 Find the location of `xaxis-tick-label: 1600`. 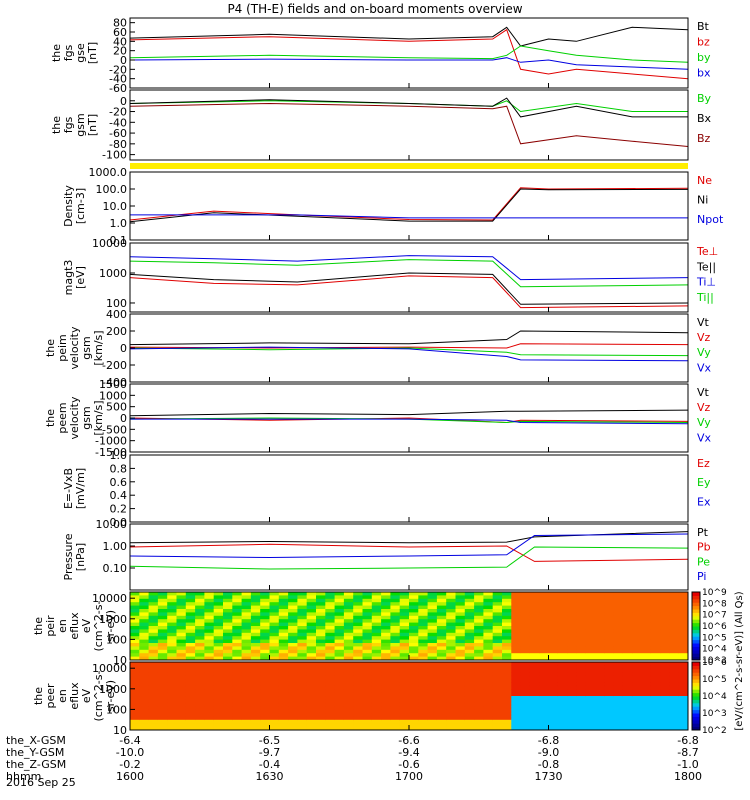

xaxis-tick-label: 1600 is located at coordinates (130, 776).